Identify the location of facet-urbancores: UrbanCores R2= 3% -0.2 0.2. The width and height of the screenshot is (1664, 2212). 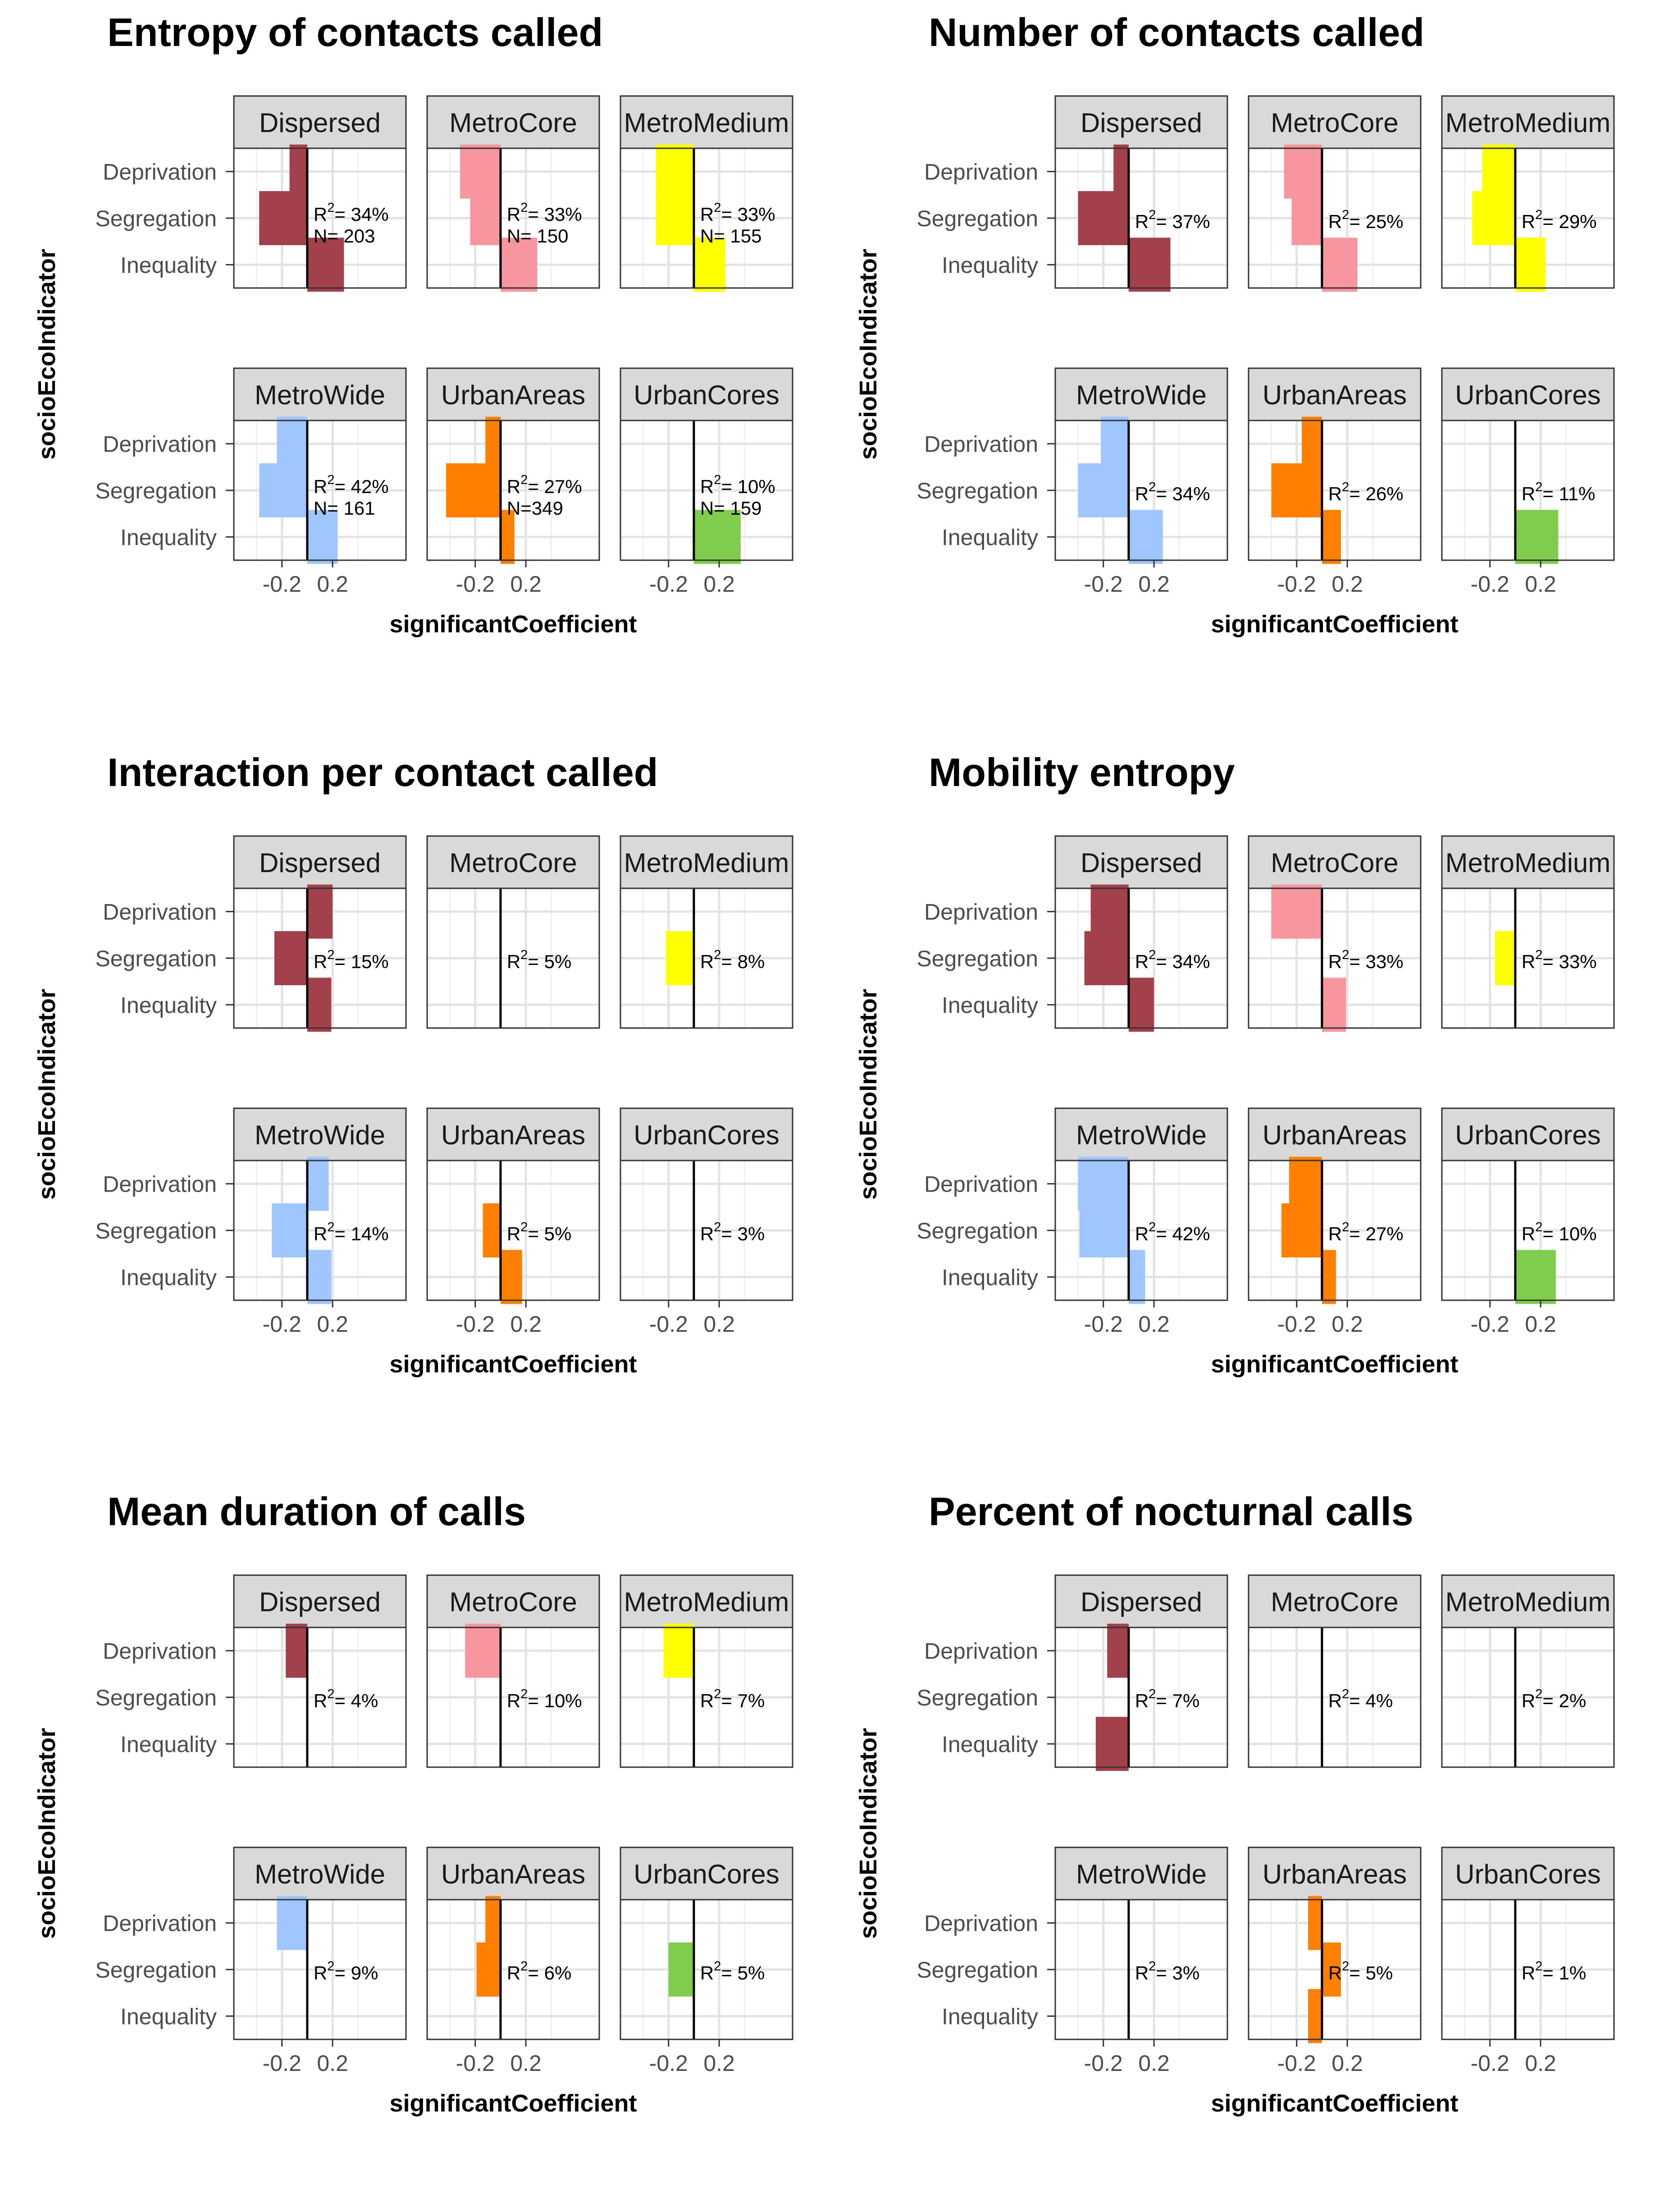
(706, 1222).